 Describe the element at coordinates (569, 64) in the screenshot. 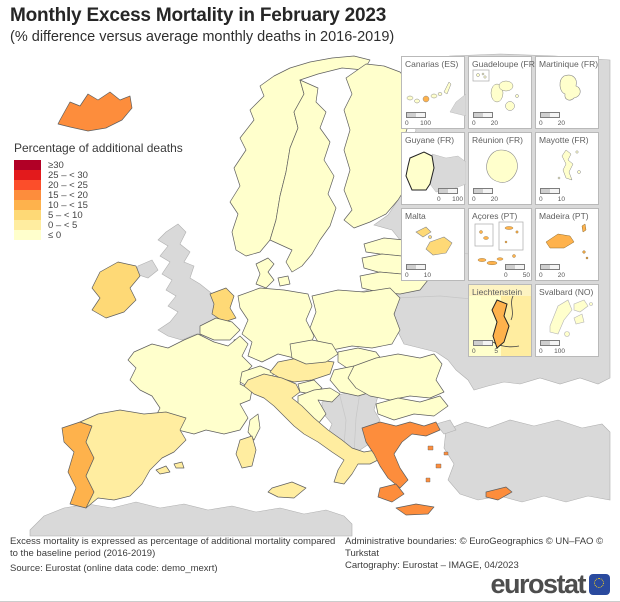

I see `inset-label: Martinique (FR)` at that location.